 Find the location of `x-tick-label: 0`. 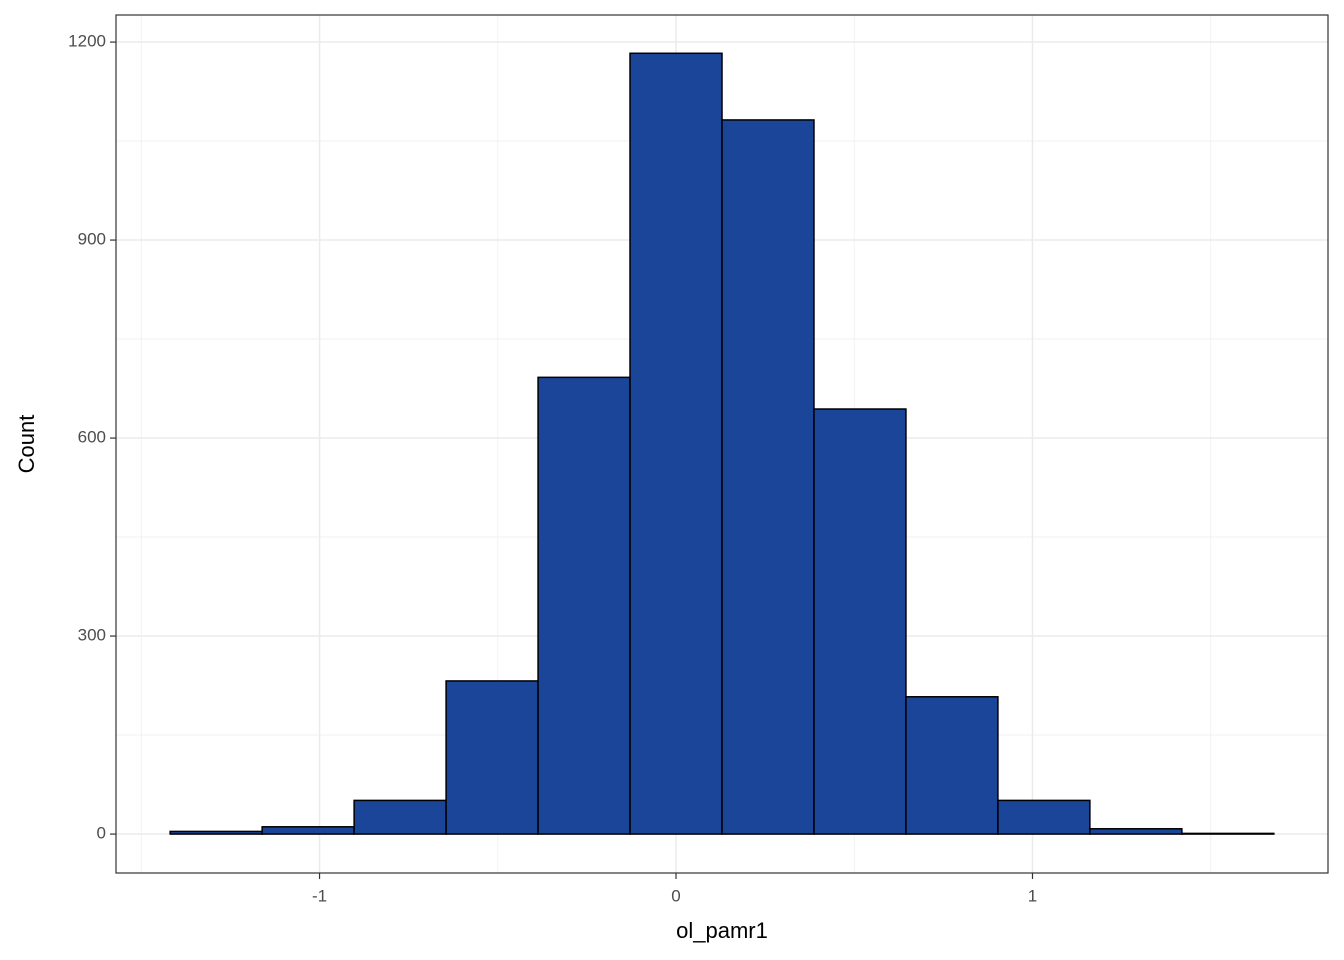

x-tick-label: 0 is located at coordinates (675, 895).